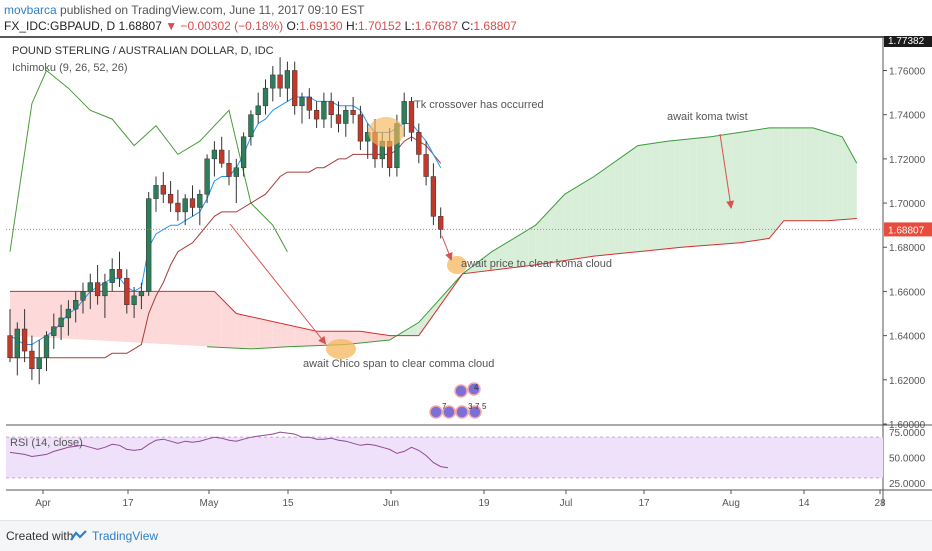  I want to click on rsi-label: RSI (14, close), so click(46, 443).